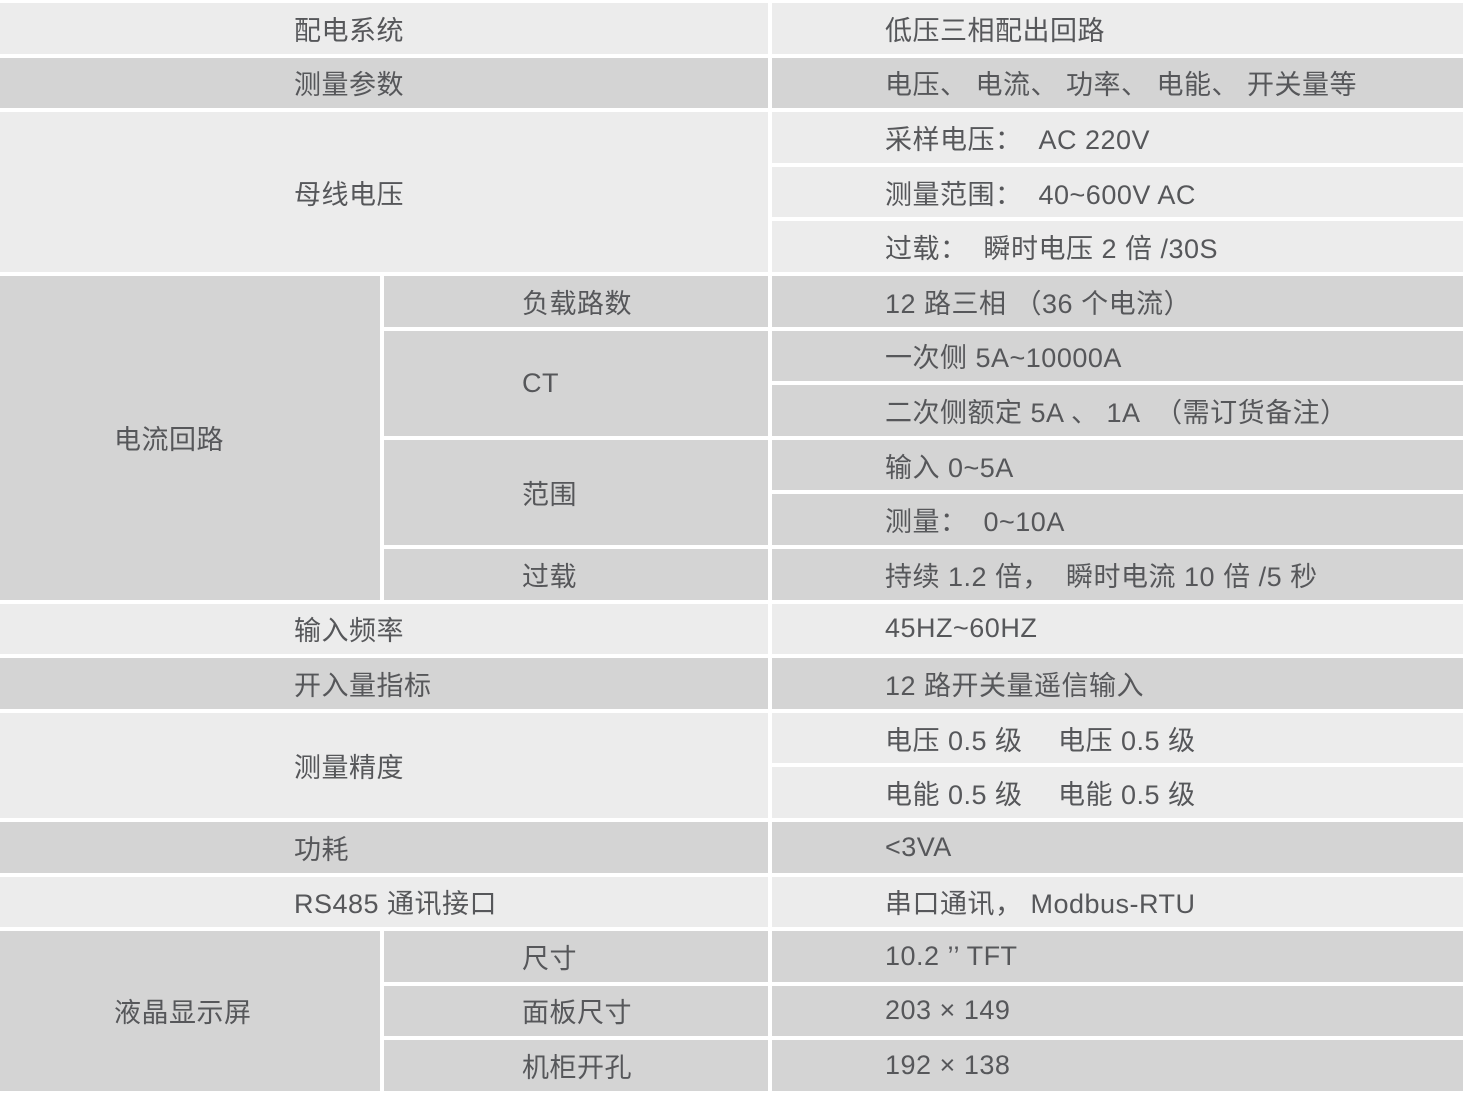 The height and width of the screenshot is (1100, 1463). What do you see at coordinates (1117, 1011) in the screenshot?
I see `value-panel-size: 203 × 149` at bounding box center [1117, 1011].